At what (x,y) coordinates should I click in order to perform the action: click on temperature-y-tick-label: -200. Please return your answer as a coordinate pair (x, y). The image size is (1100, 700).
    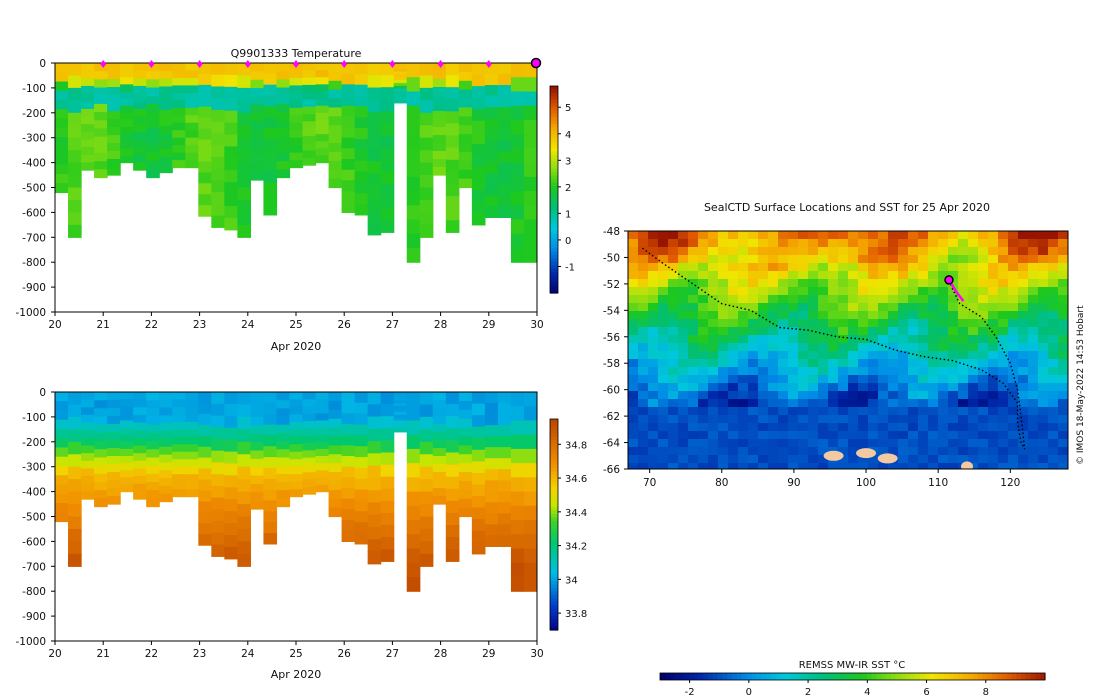
    Looking at the image, I should click on (34, 114).